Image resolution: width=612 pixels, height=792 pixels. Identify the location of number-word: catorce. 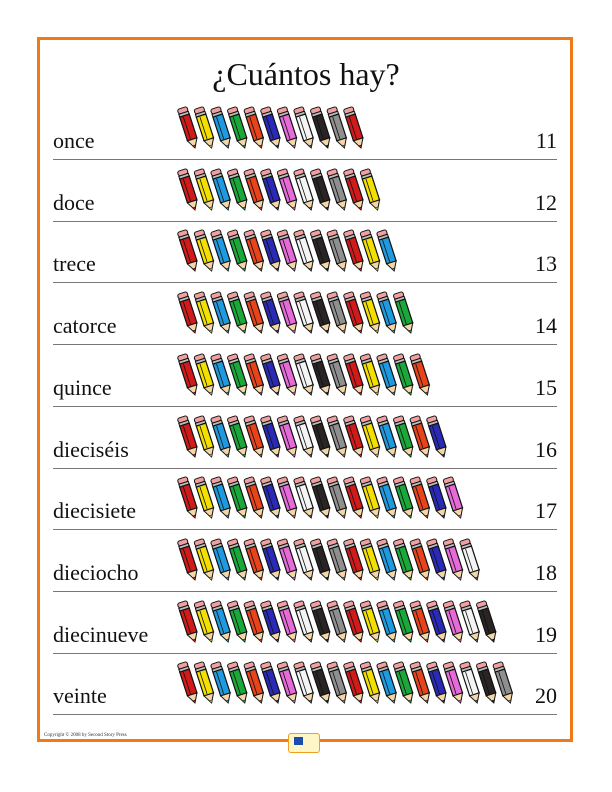
(85, 326).